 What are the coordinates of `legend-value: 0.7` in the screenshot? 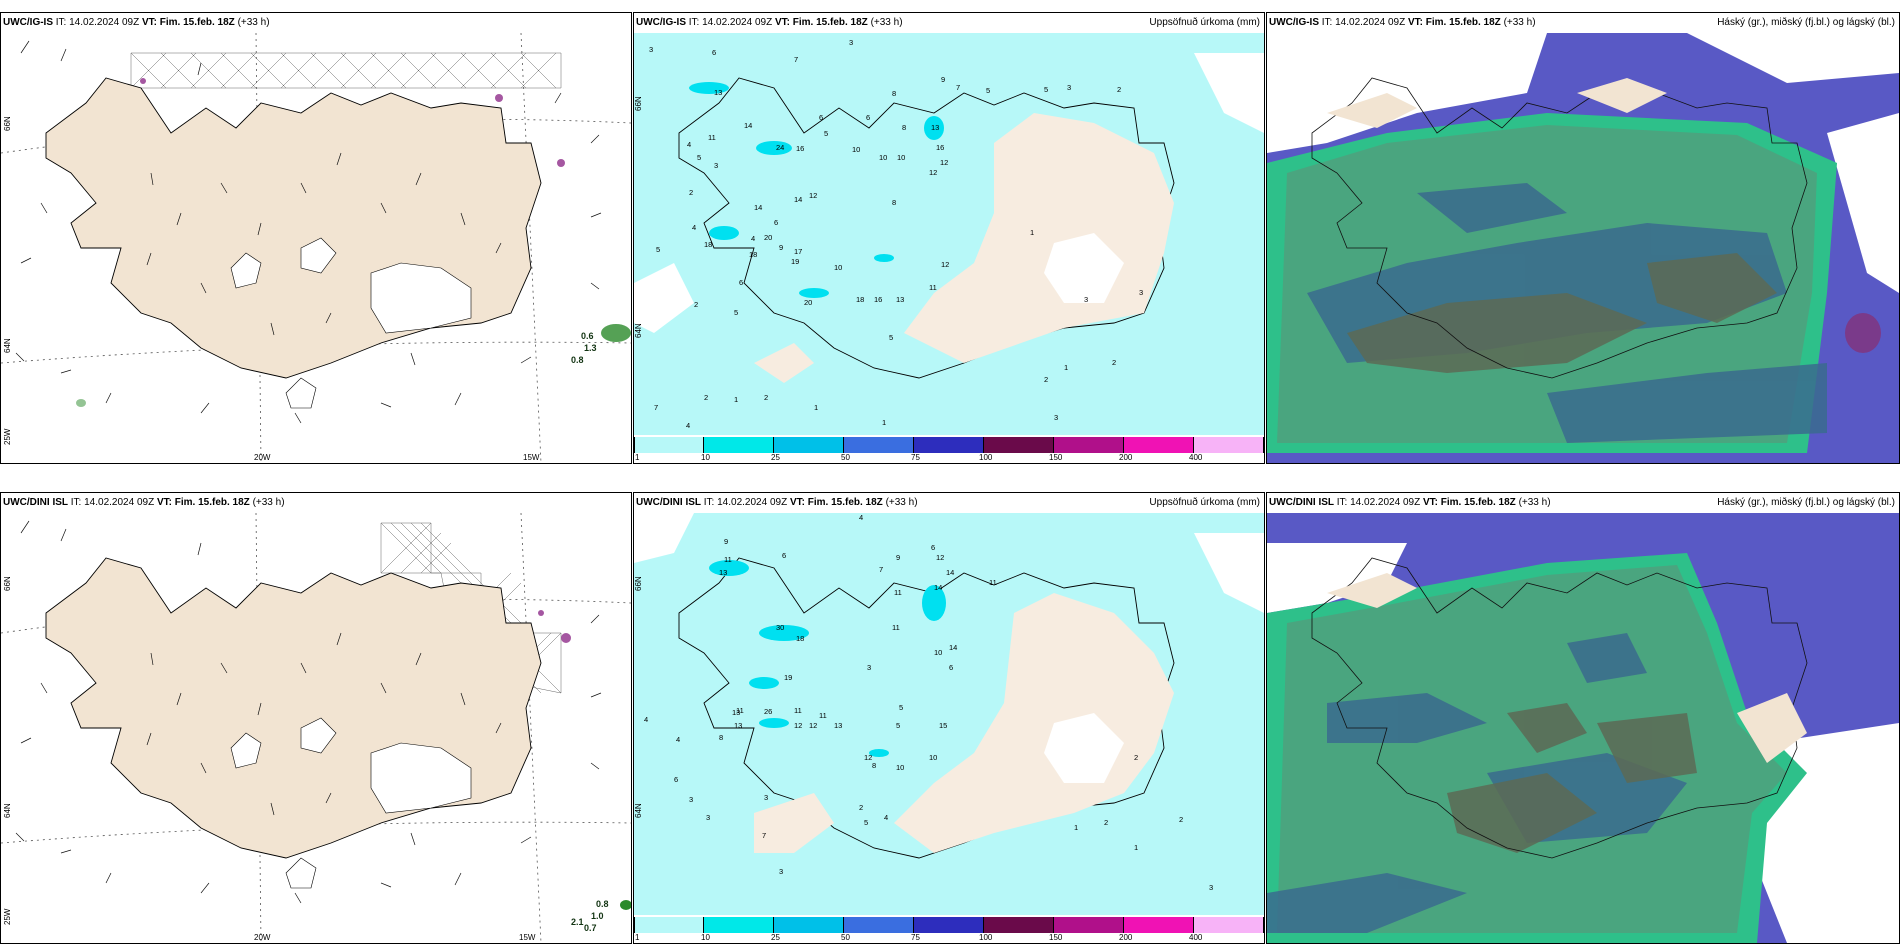 It's located at (590, 928).